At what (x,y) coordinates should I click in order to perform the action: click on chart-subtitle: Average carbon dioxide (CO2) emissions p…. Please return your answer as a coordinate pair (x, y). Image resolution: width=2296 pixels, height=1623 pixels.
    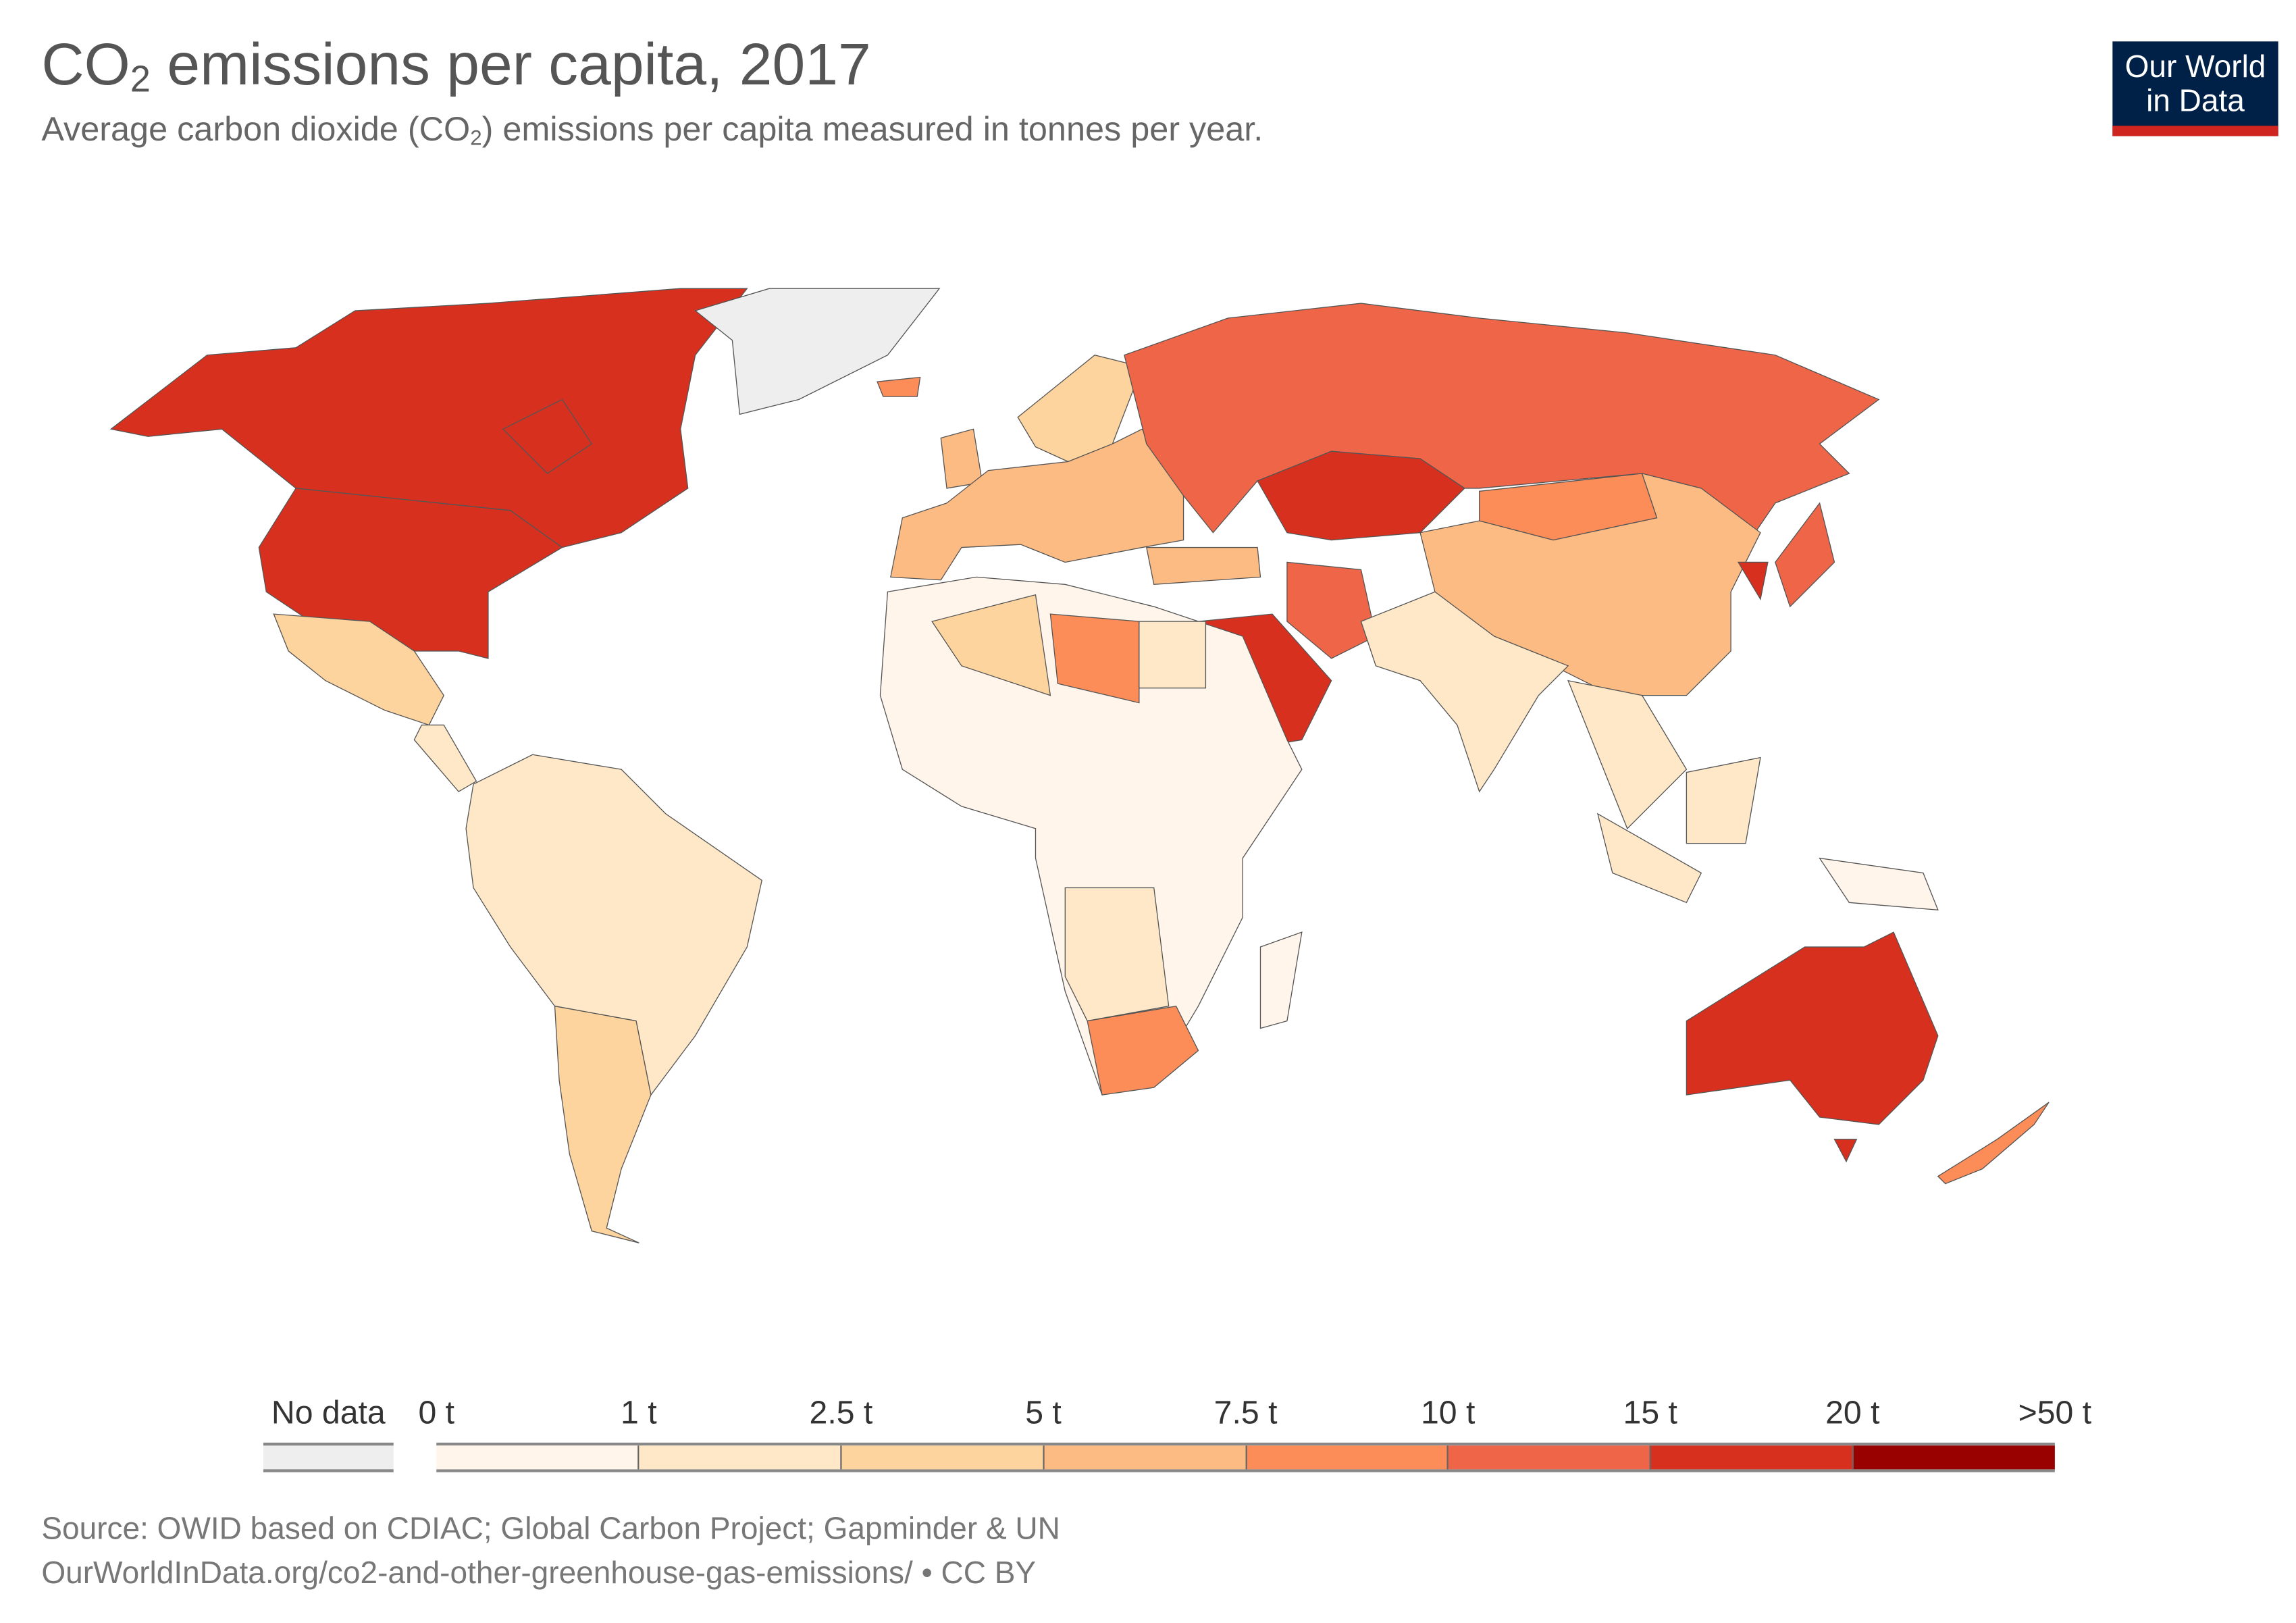
    Looking at the image, I should click on (652, 130).